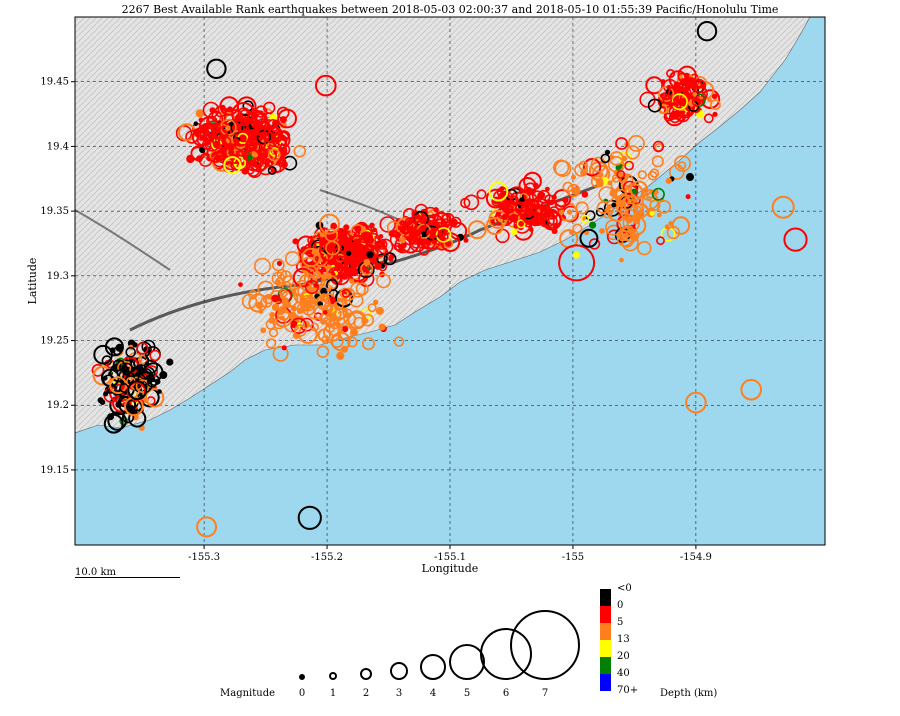 This screenshot has height=716, width=900. I want to click on magnitude-legend-value: 1, so click(333, 693).